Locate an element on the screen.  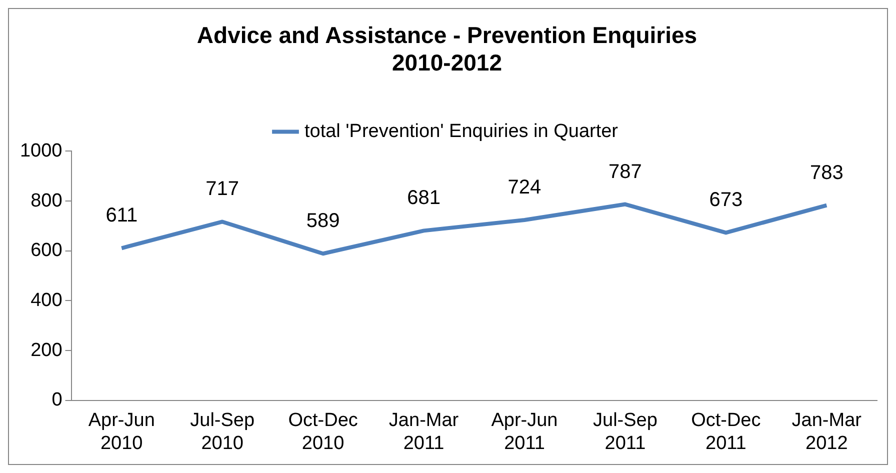
data-label: 681 is located at coordinates (423, 198).